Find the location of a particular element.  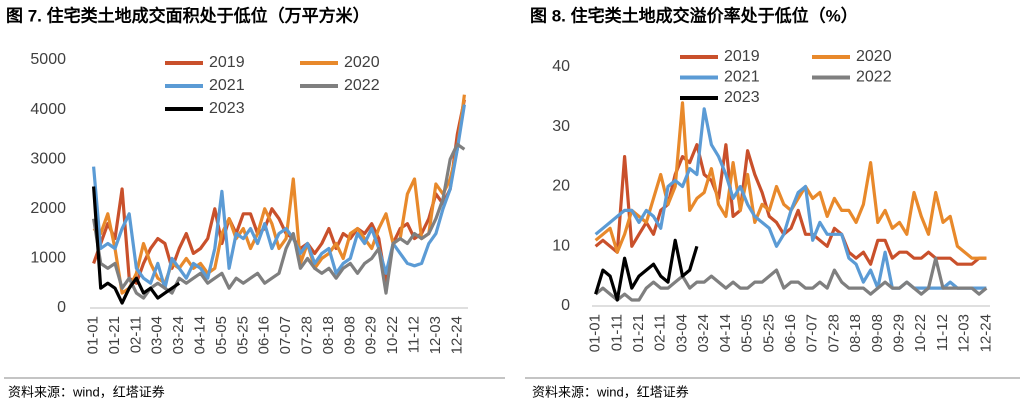

y-tick-label: 20 is located at coordinates (561, 186).